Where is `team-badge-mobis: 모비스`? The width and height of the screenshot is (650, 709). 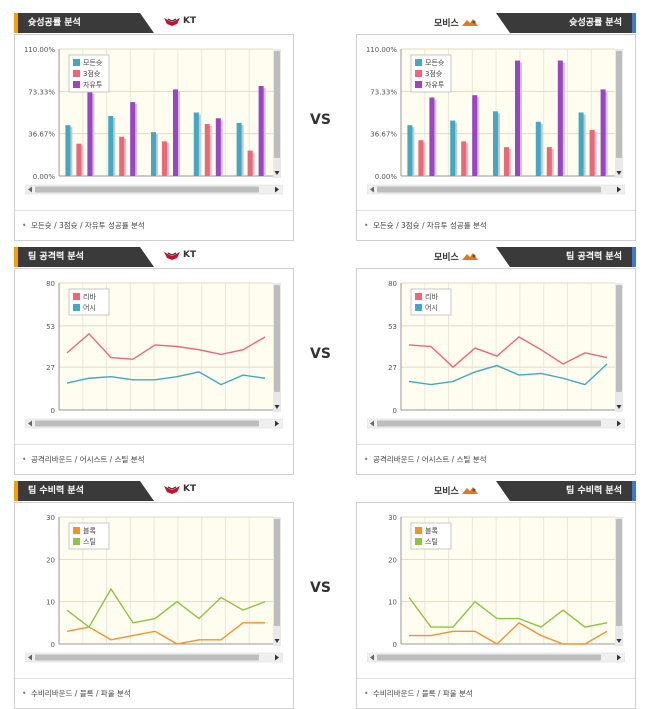
team-badge-mobis: 모비스 is located at coordinates (456, 490).